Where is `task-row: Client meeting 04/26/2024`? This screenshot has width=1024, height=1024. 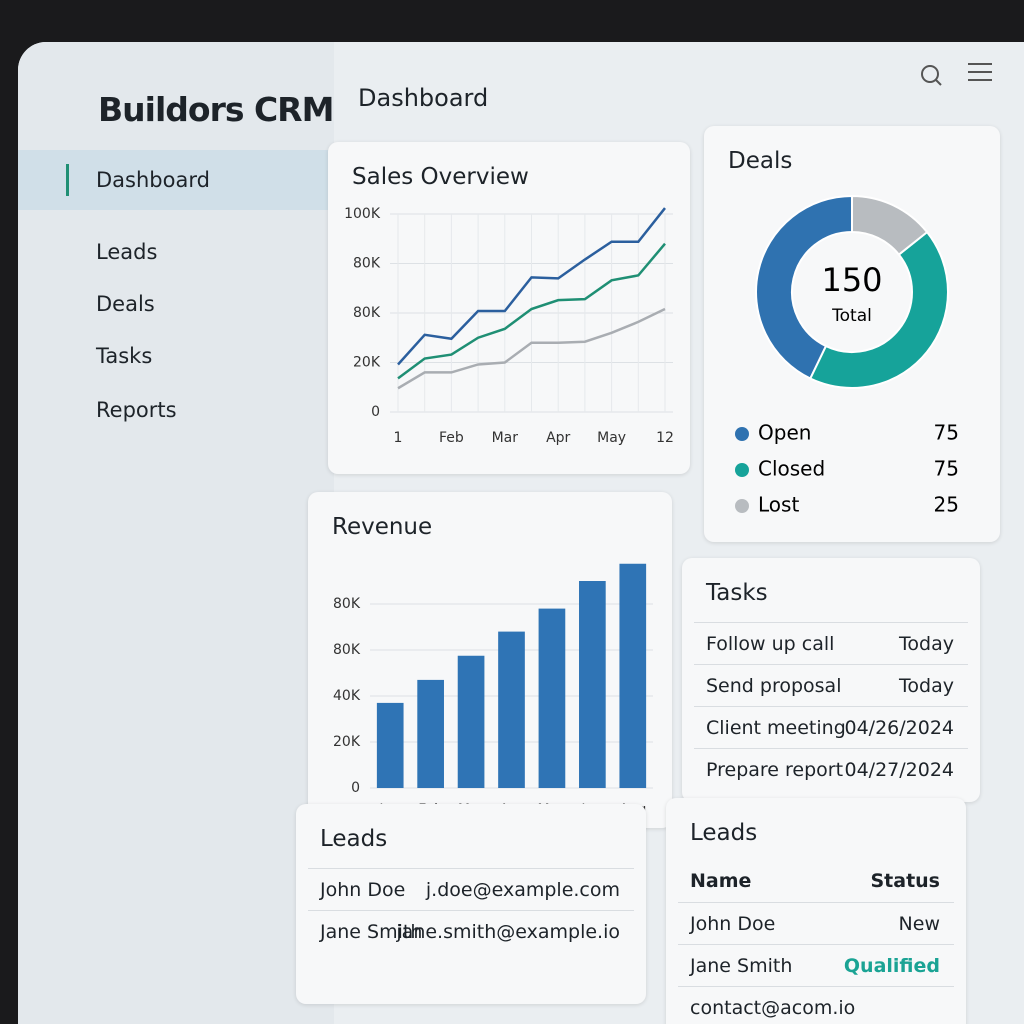
task-row: Client meeting 04/26/2024 is located at coordinates (831, 727).